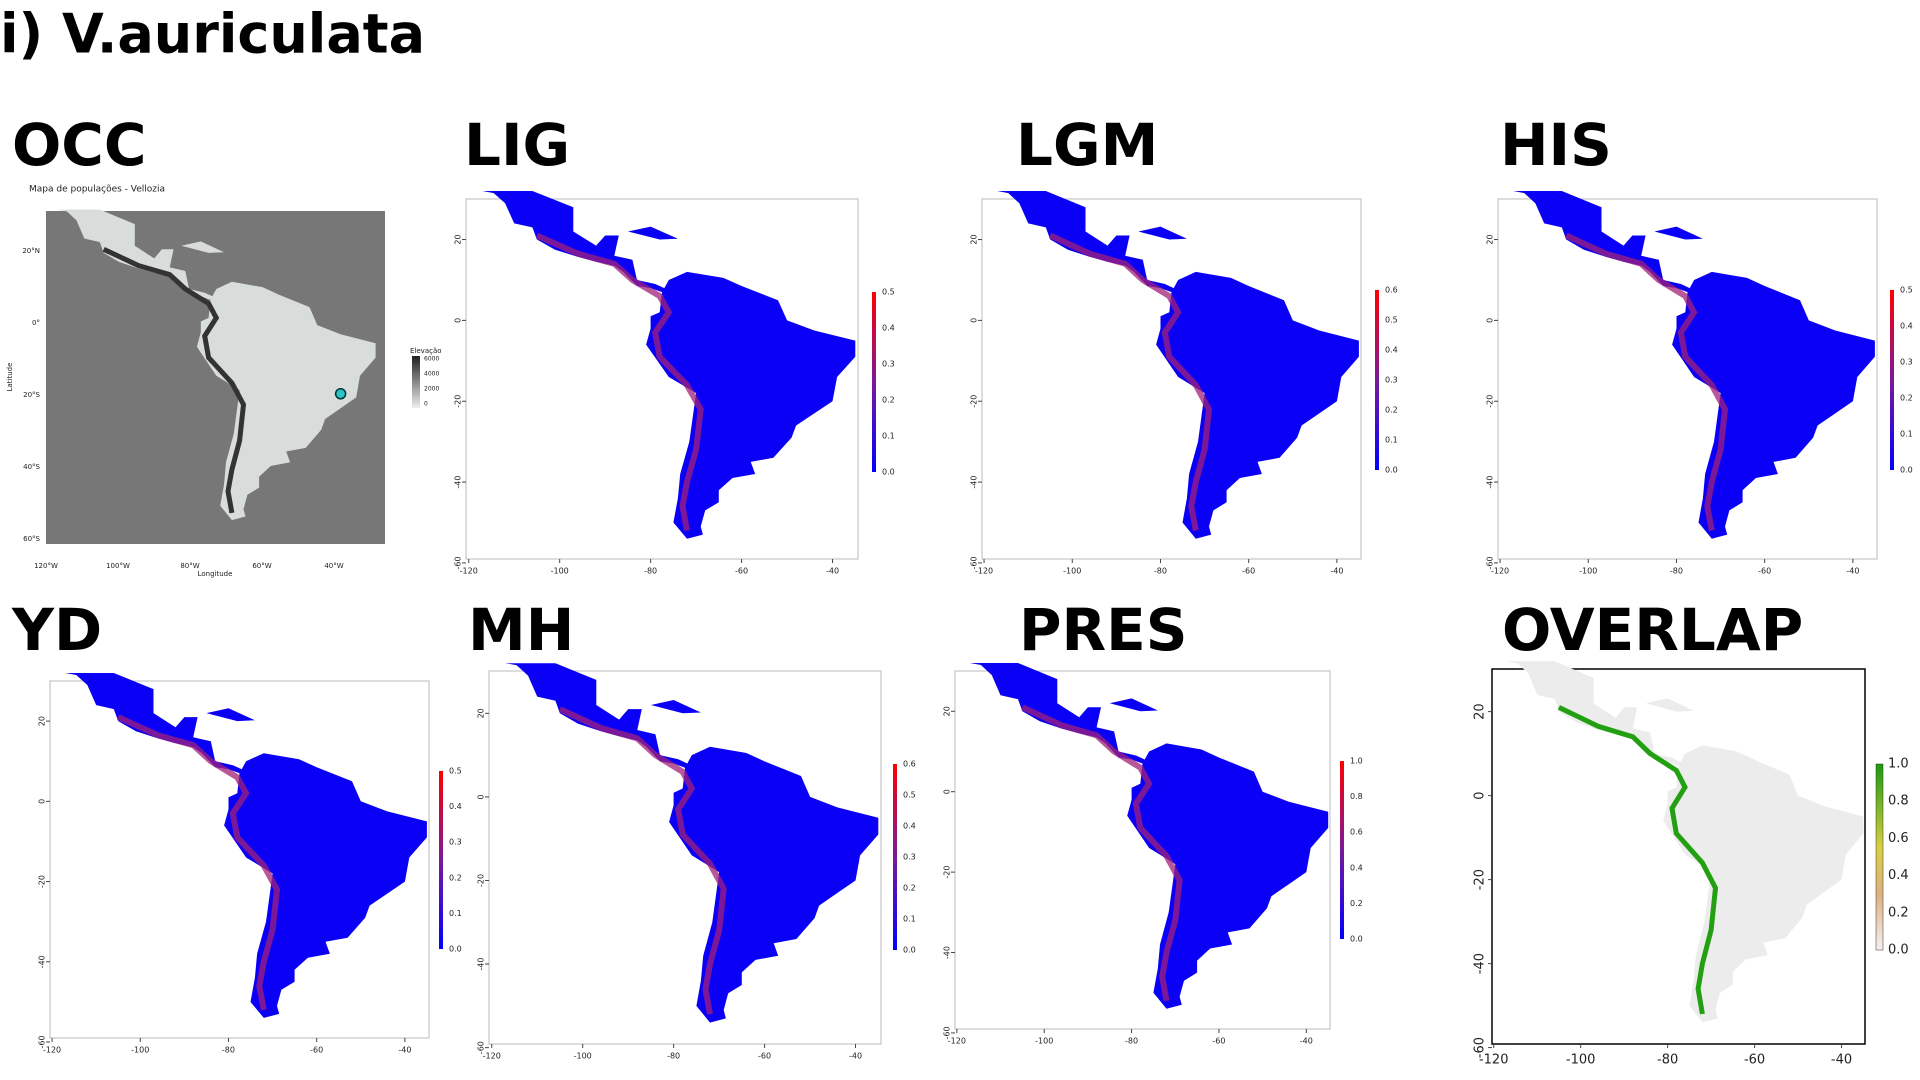 This screenshot has height=1080, width=1920. Describe the element at coordinates (431, 374) in the screenshot. I see `legend-tick-label: 4000` at that location.